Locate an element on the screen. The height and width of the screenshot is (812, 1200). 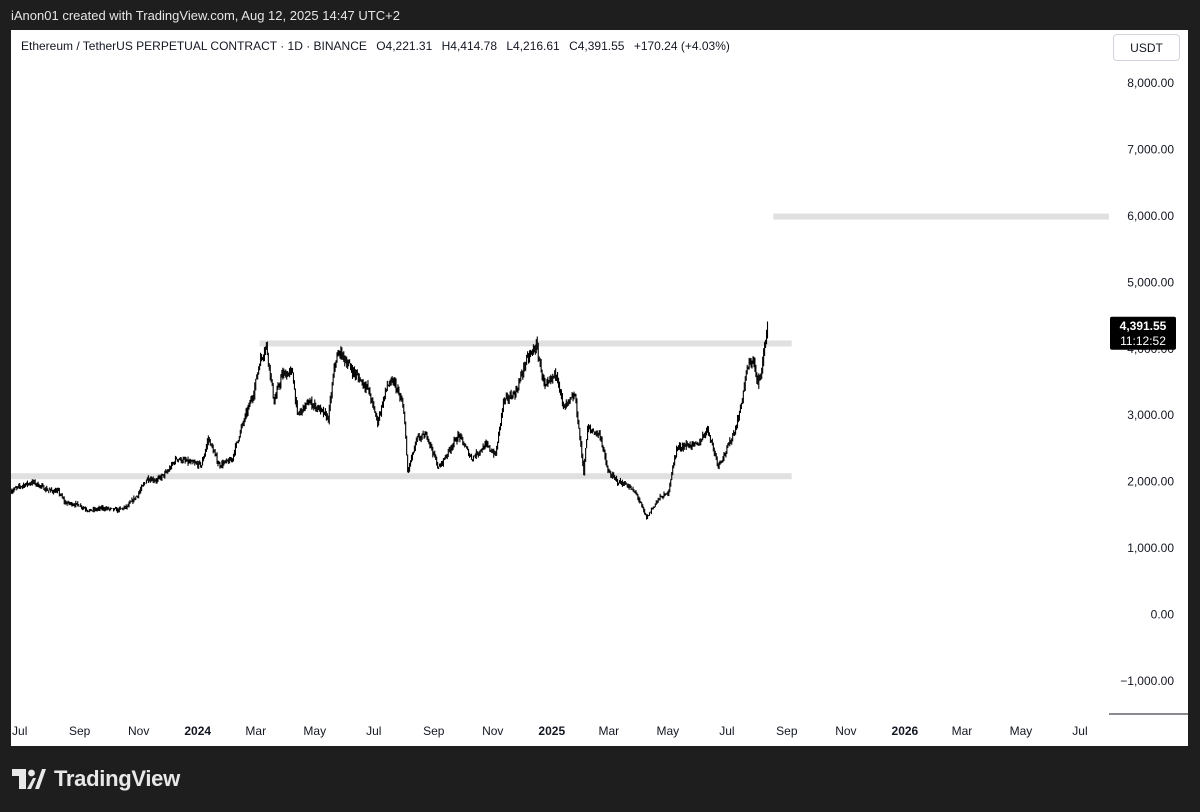
time-tick-label: 2025 is located at coordinates (551, 731).